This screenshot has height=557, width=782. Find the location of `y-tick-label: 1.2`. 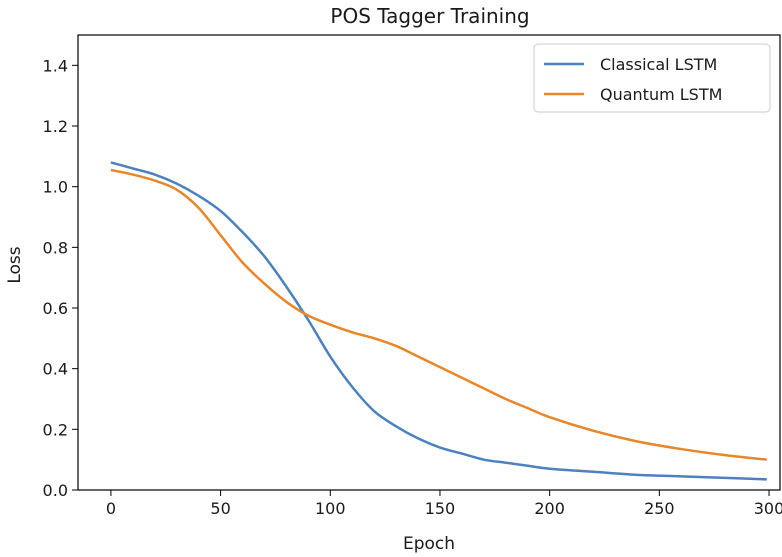

y-tick-label: 1.2 is located at coordinates (55, 126).